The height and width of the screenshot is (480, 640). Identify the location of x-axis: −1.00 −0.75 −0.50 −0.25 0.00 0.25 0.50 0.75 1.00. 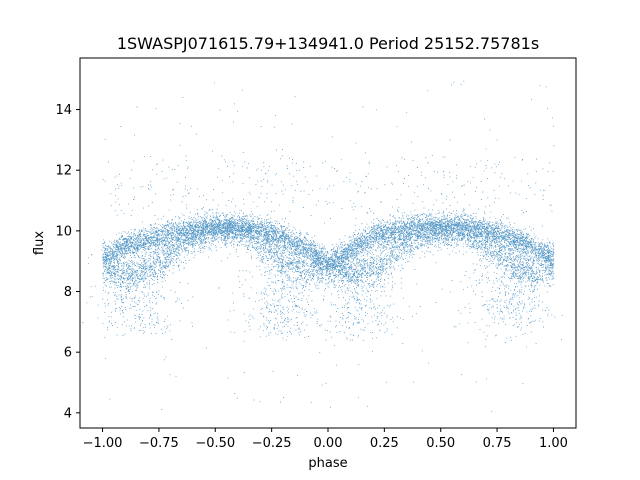
(325, 439).